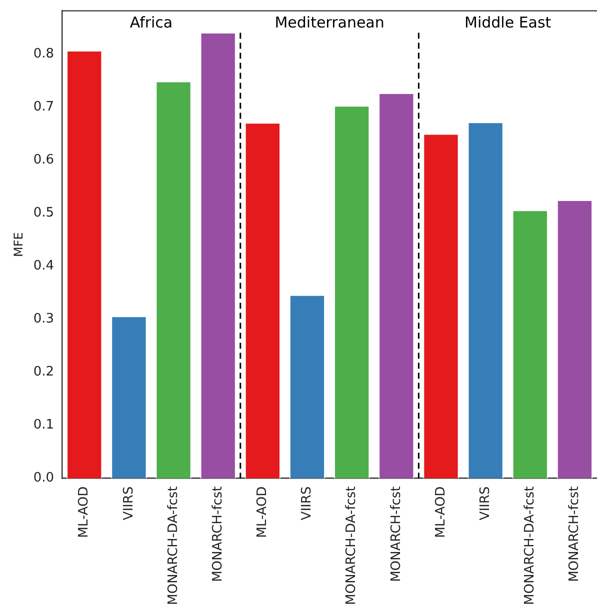 The width and height of the screenshot is (597, 608). I want to click on y-tick-label: 0.2, so click(43, 372).